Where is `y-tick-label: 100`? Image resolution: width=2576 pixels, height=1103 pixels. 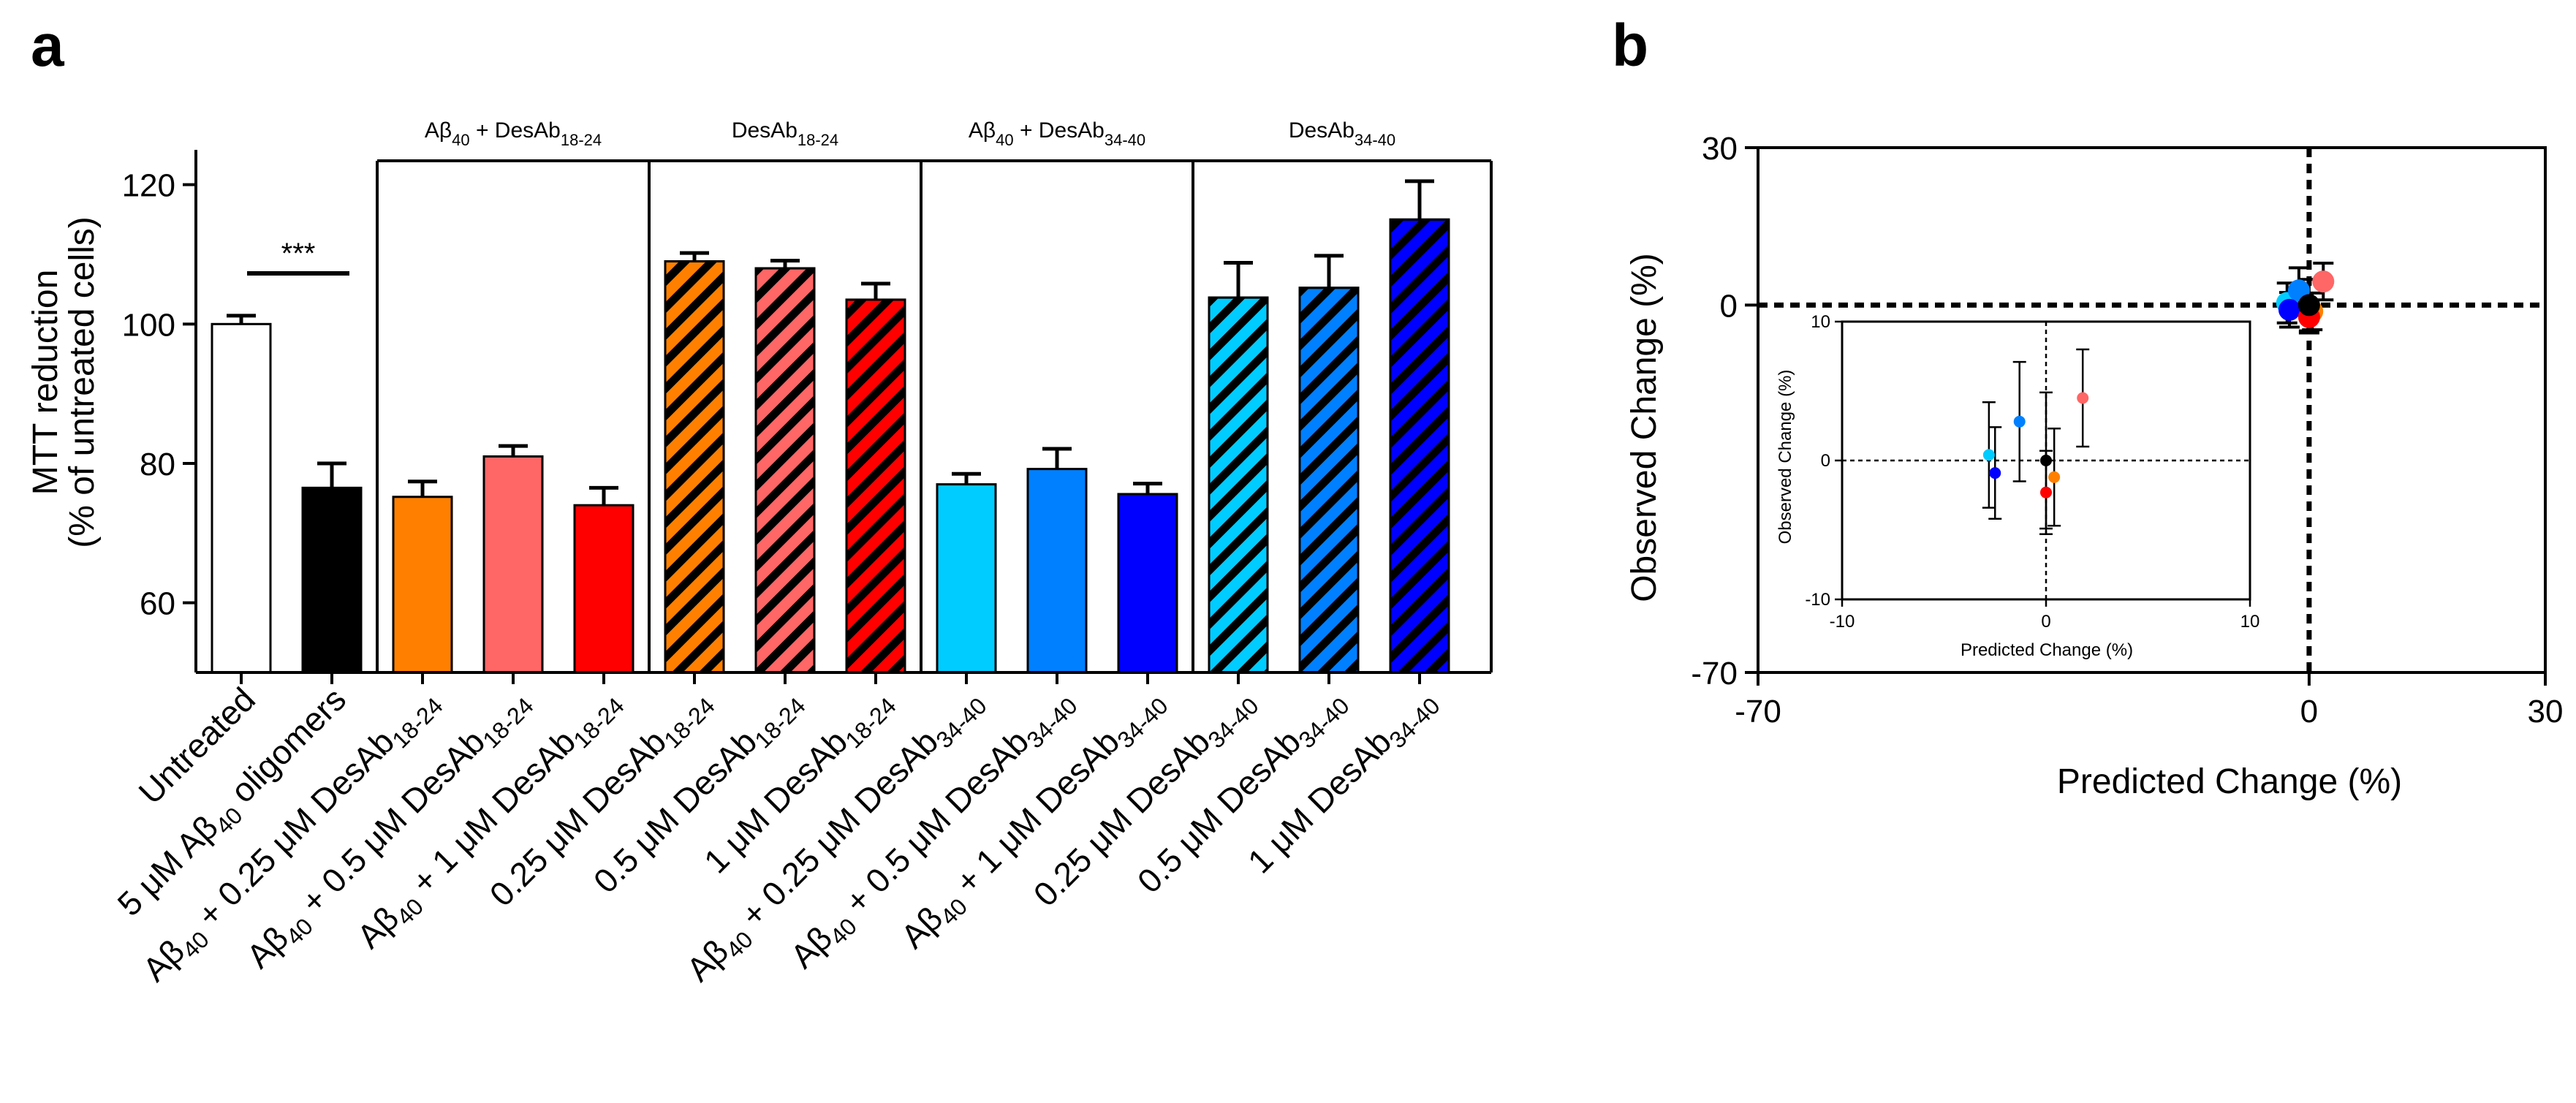
y-tick-label: 100 is located at coordinates (148, 325).